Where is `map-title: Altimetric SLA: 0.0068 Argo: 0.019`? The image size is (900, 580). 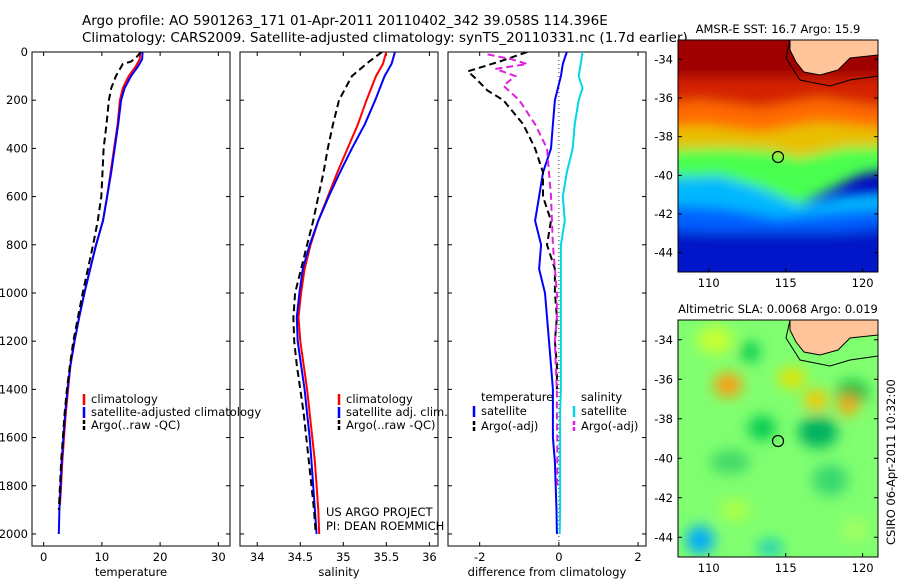
map-title: Altimetric SLA: 0.0068 Argo: 0.019 is located at coordinates (778, 309).